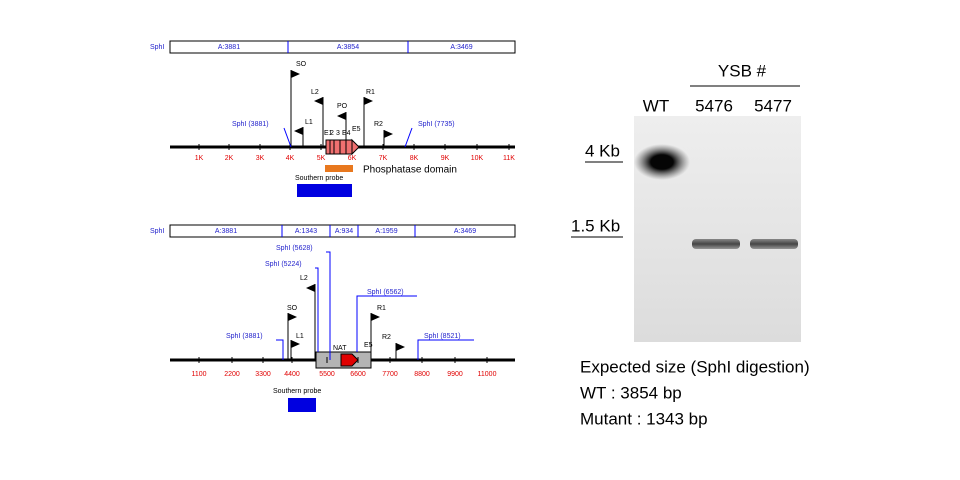  Describe the element at coordinates (260, 158) in the screenshot. I see `axis-label: 3K` at that location.